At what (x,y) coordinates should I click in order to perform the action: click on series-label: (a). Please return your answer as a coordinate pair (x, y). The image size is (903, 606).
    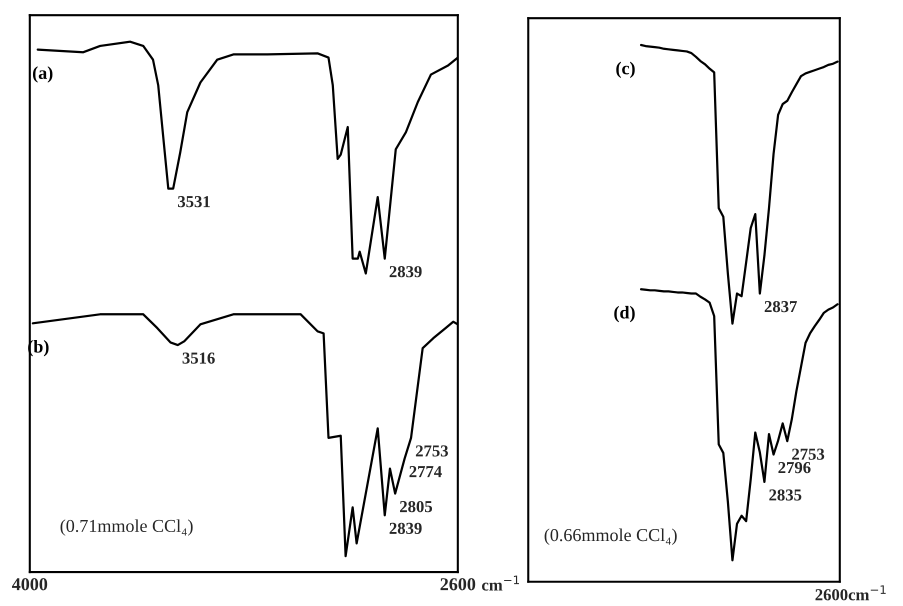
    Looking at the image, I should click on (42, 74).